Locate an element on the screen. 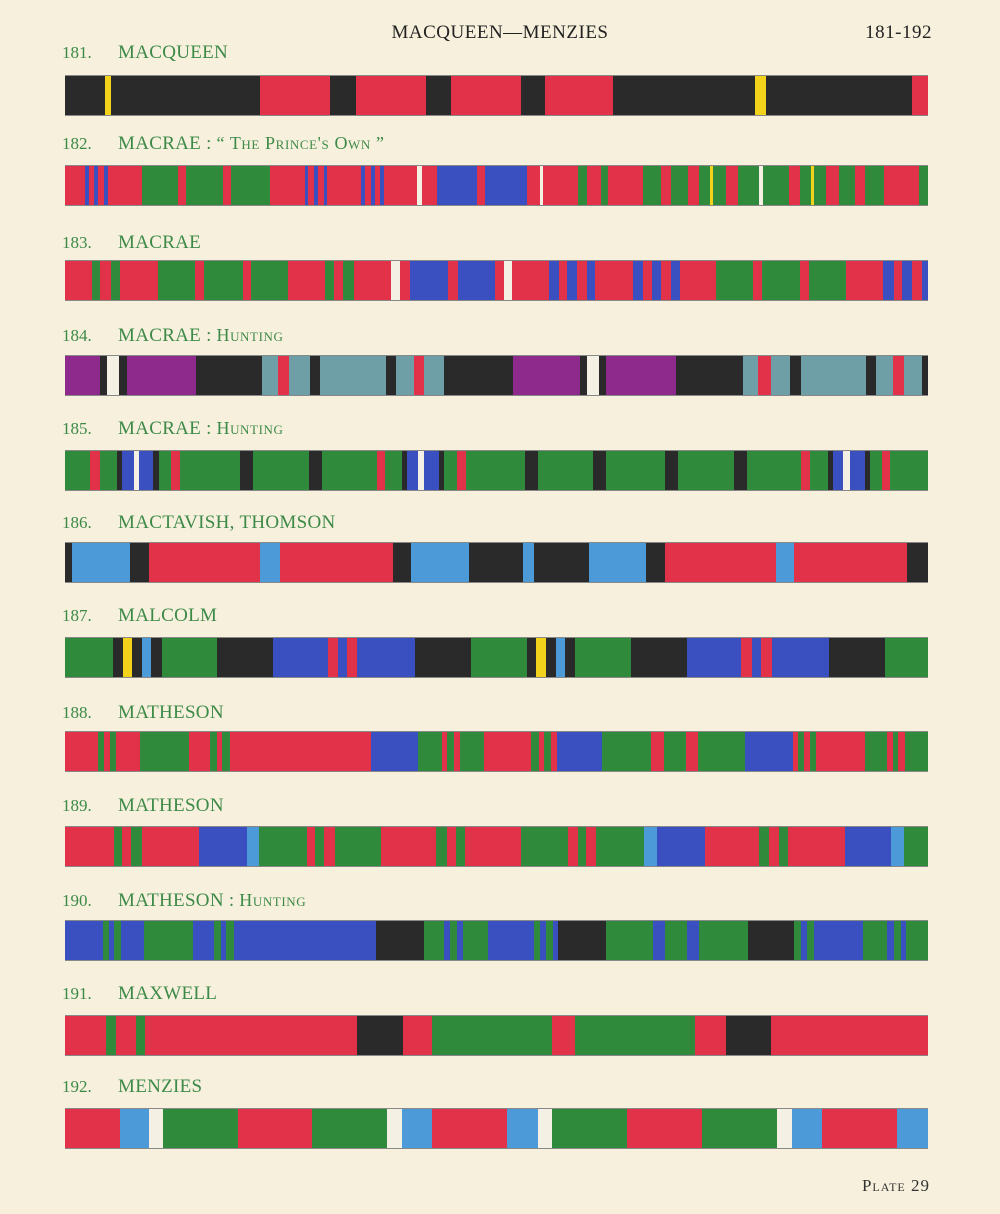 The height and width of the screenshot is (1214, 1000). tartan-label: 182. MACRAE : “ The Prince's Own ” is located at coordinates (497, 145).